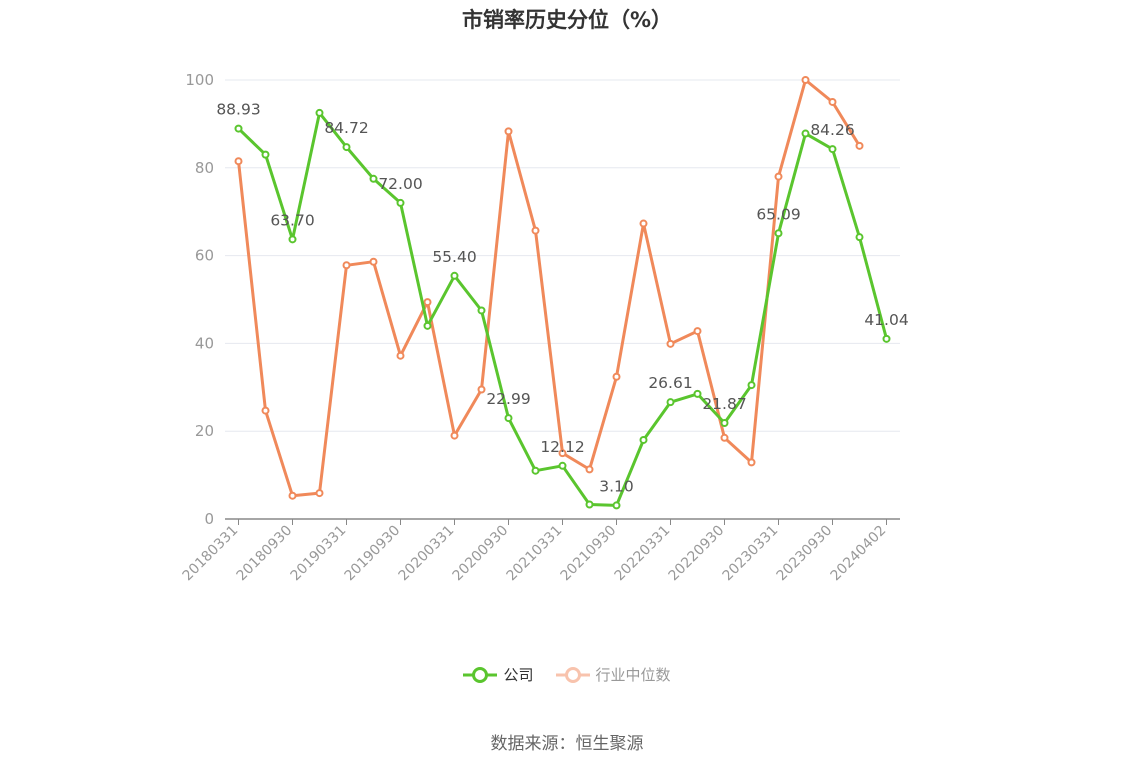 The image size is (1134, 766). I want to click on x-tick-label: 20240402, so click(859, 554).